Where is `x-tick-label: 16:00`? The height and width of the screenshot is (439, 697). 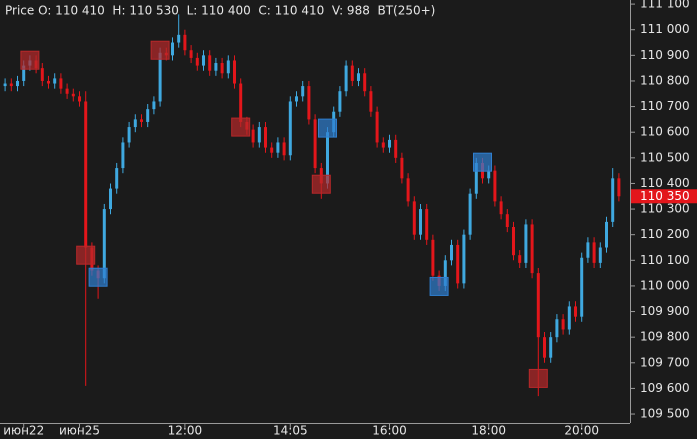
x-tick-label: 16:00 is located at coordinates (389, 431).